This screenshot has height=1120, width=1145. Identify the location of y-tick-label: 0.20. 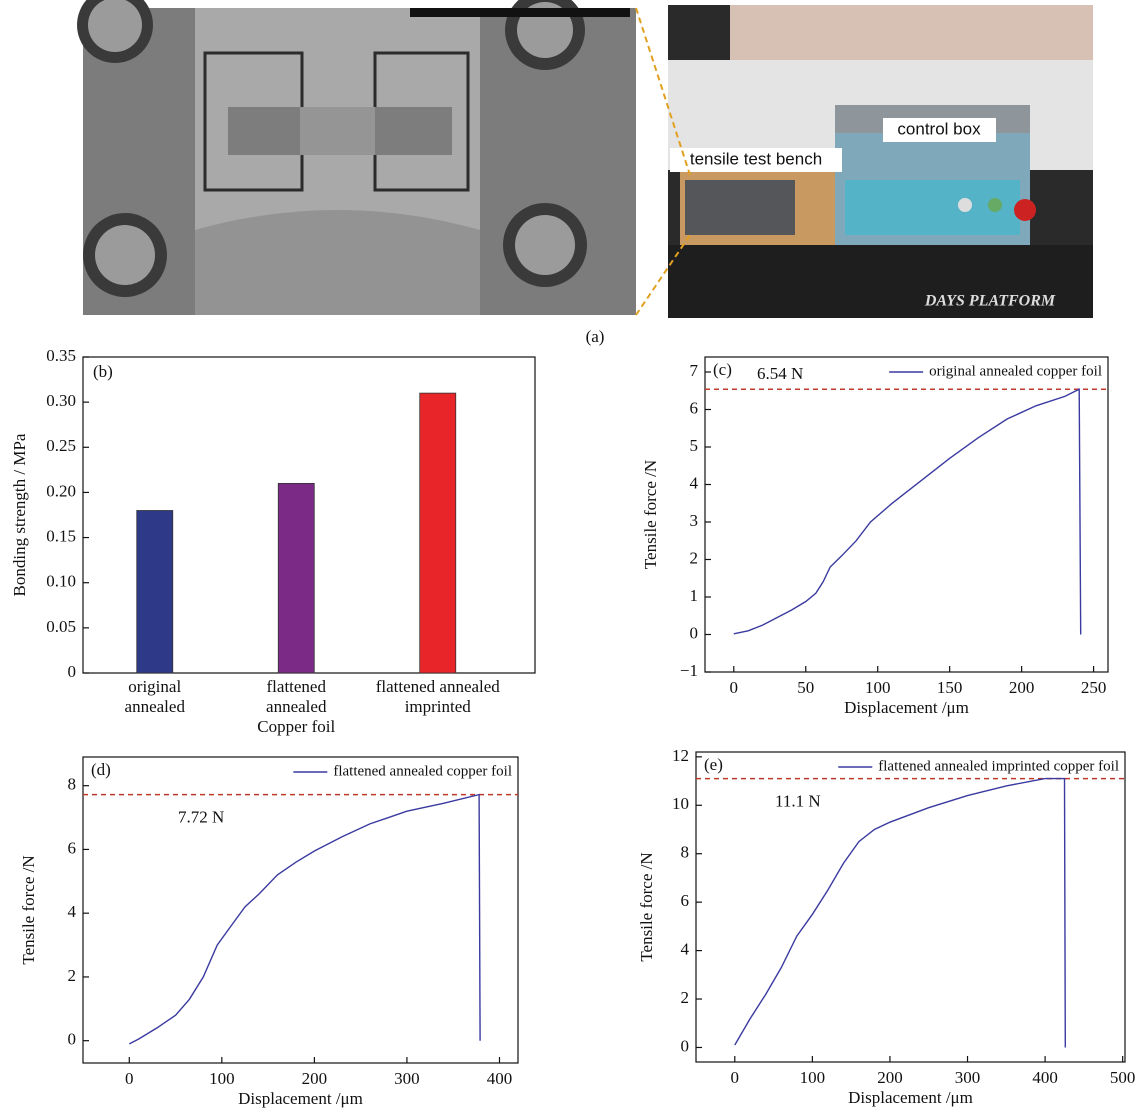
(61, 490).